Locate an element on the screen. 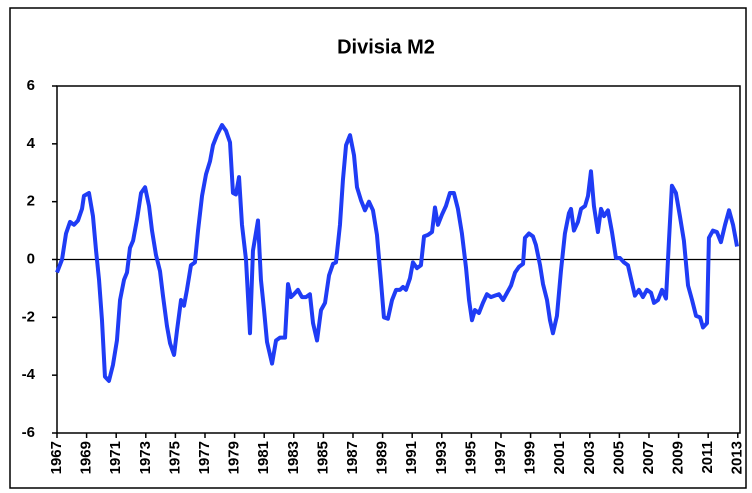  x-tick-label: 1981 is located at coordinates (263, 457).